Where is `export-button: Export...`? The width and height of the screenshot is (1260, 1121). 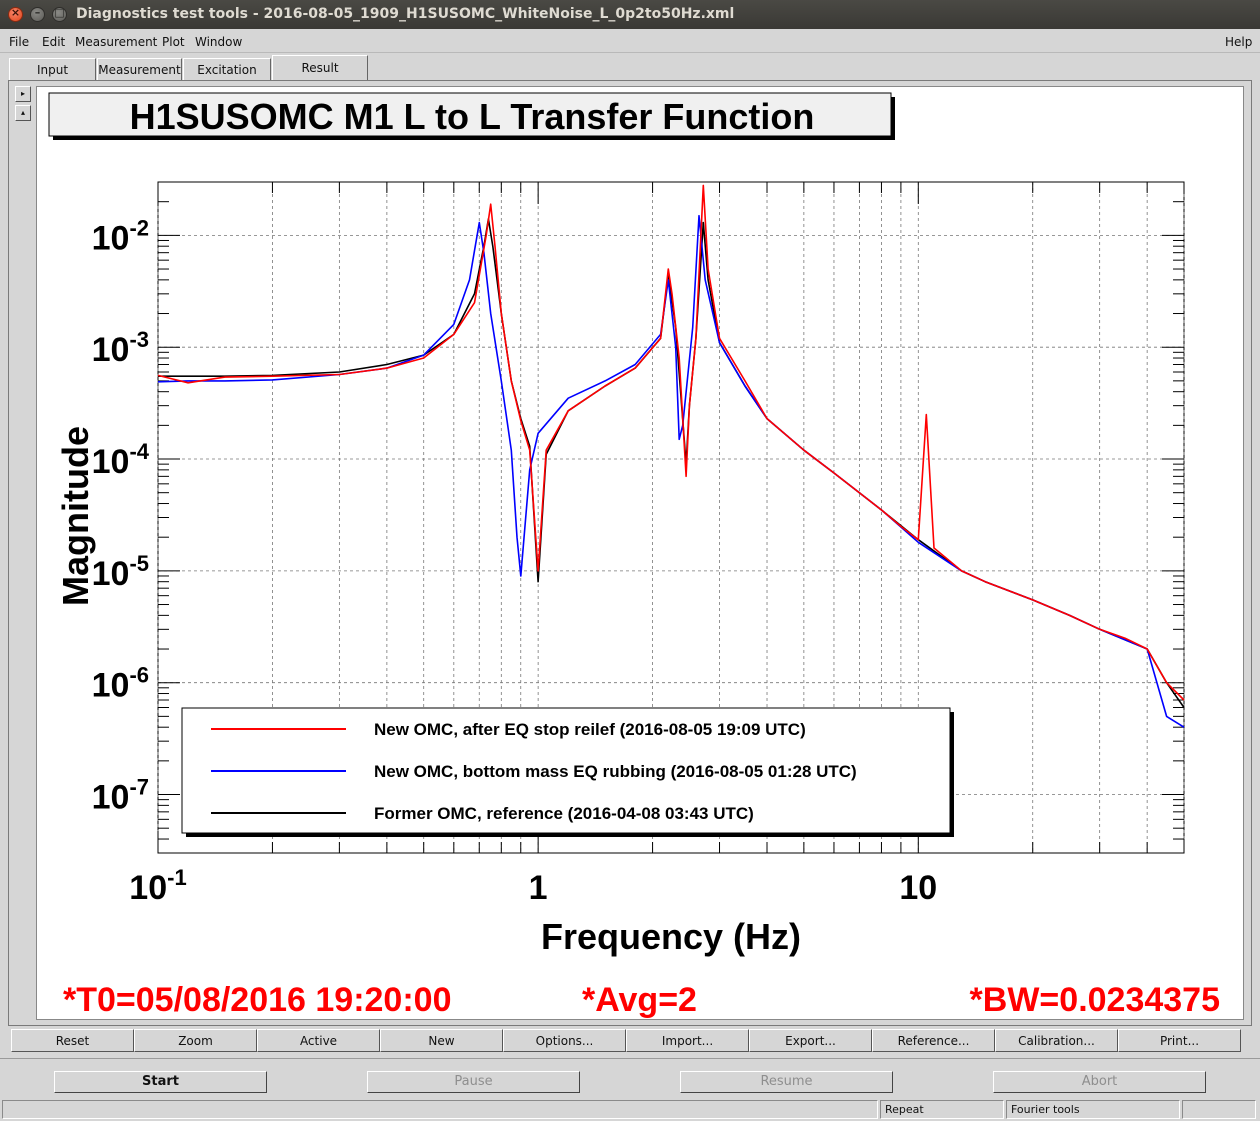 export-button: Export... is located at coordinates (810, 1040).